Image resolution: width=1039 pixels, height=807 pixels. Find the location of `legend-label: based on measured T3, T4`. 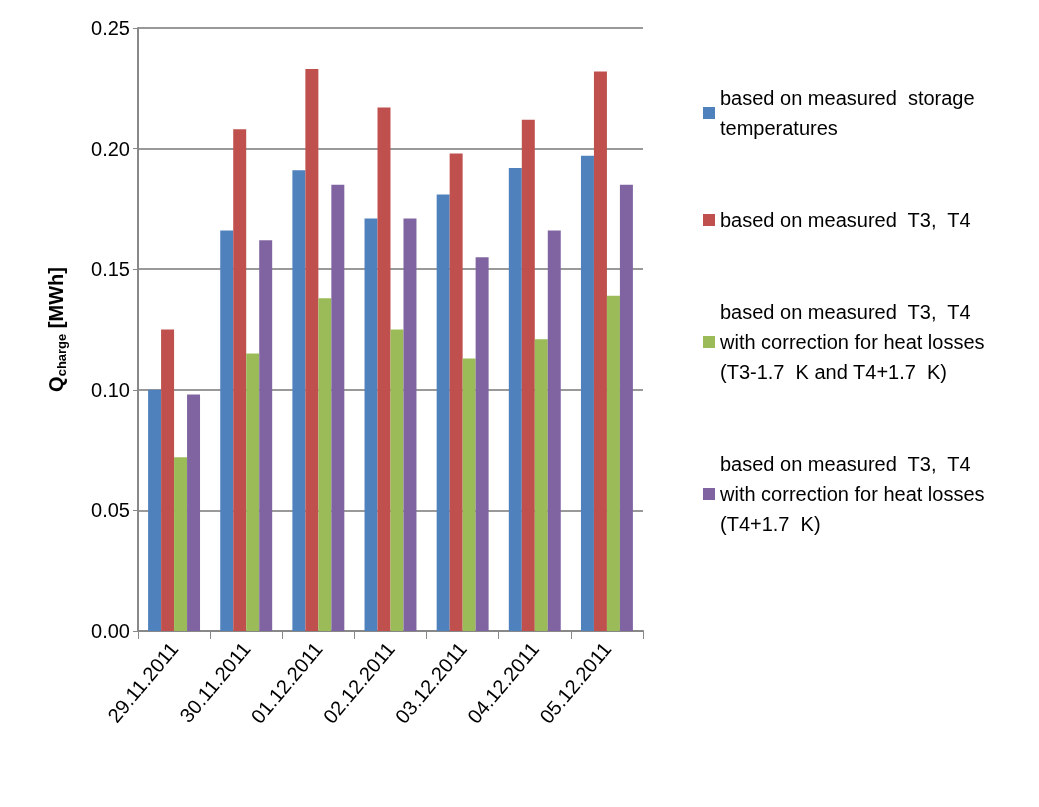

legend-label: based on measured T3, T4 is located at coordinates (845, 220).